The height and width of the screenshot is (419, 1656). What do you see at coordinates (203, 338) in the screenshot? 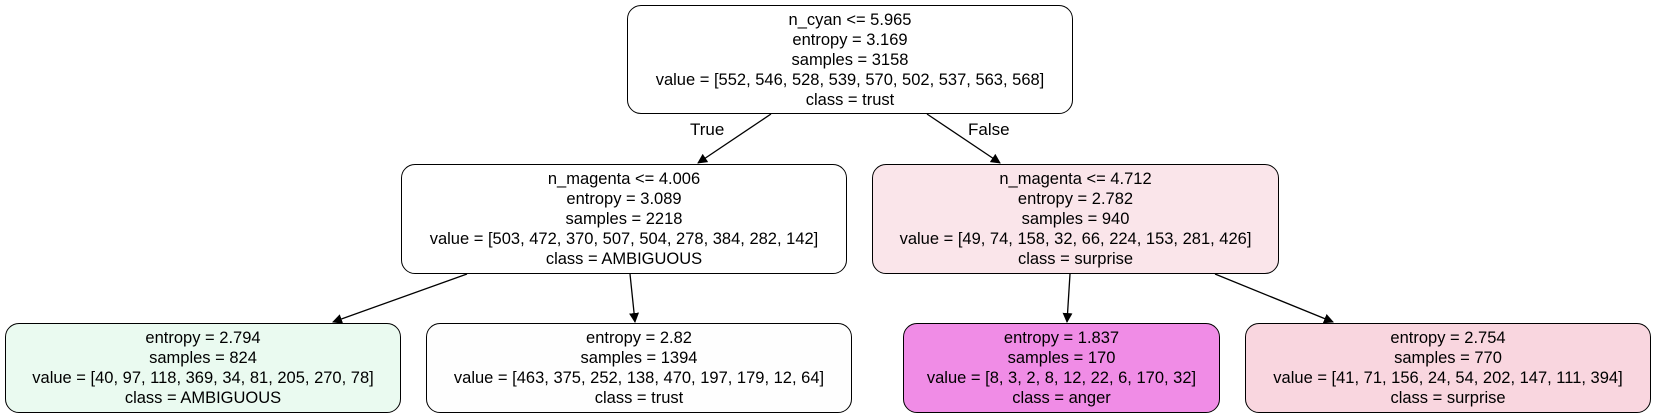
I see `node-entropy: entropy = 2.794` at bounding box center [203, 338].